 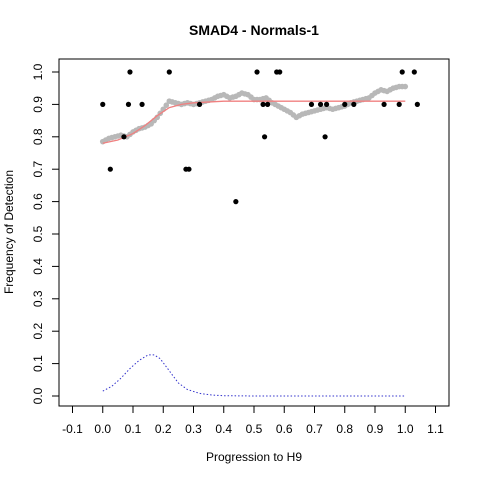 What do you see at coordinates (102, 429) in the screenshot?
I see `x-tick-label: 0.0` at bounding box center [102, 429].